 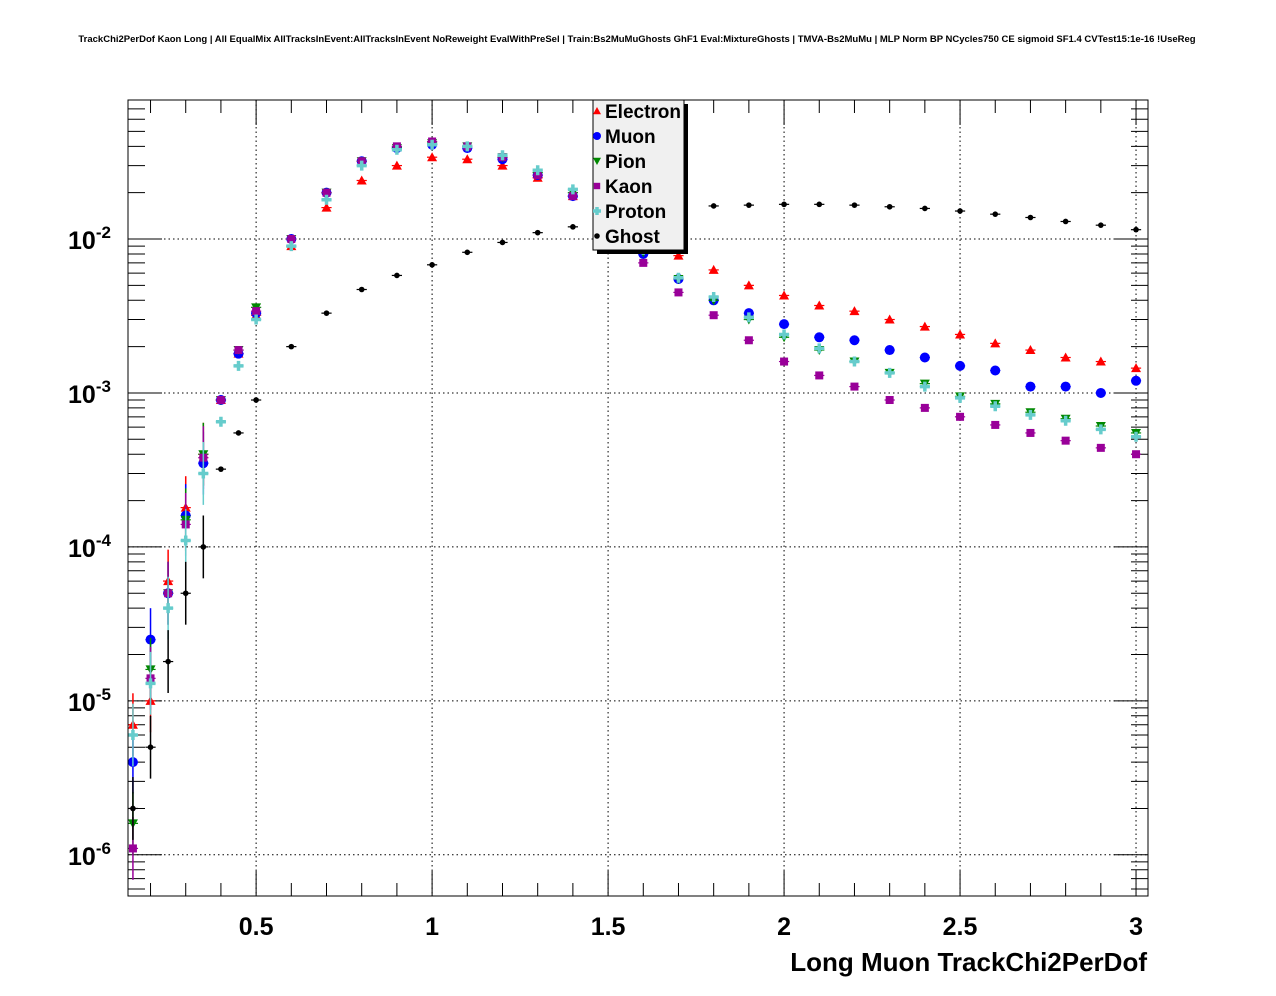 What do you see at coordinates (89, 547) in the screenshot?
I see `y-tick-label: 10⁻⁴` at bounding box center [89, 547].